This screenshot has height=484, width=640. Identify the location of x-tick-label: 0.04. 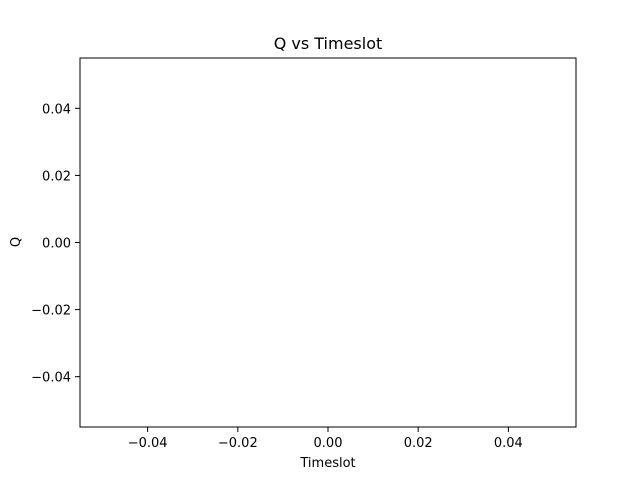
(508, 443).